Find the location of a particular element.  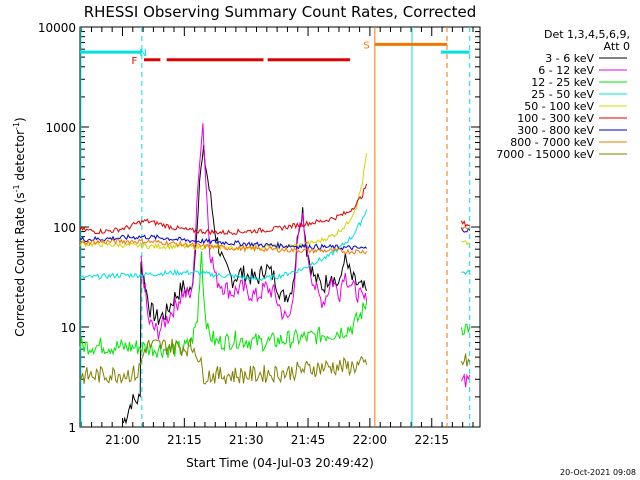

y-tick-label: 100 is located at coordinates (64, 228).